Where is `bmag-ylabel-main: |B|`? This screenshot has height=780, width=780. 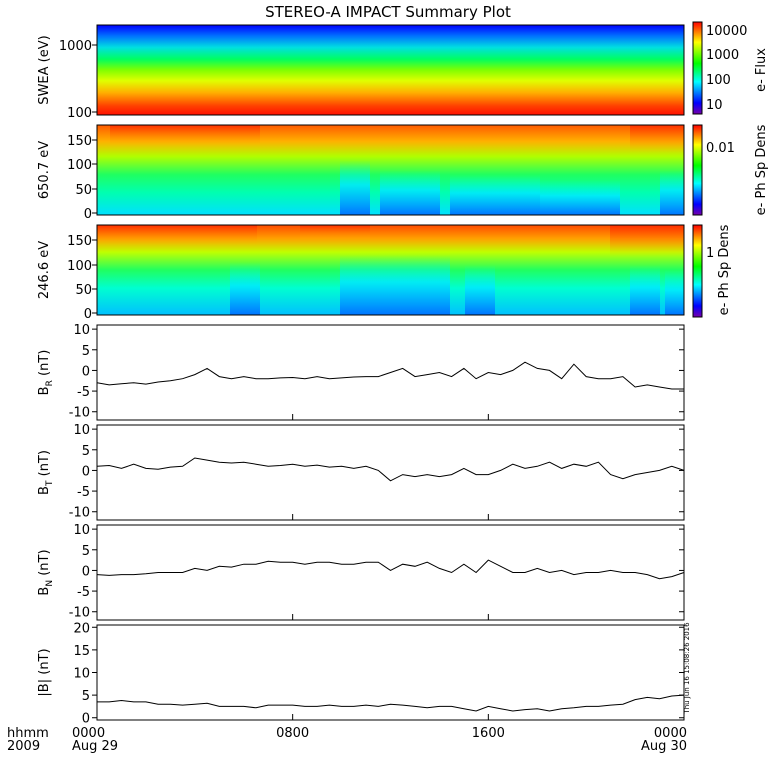 bmag-ylabel-main: |B| is located at coordinates (44, 688).